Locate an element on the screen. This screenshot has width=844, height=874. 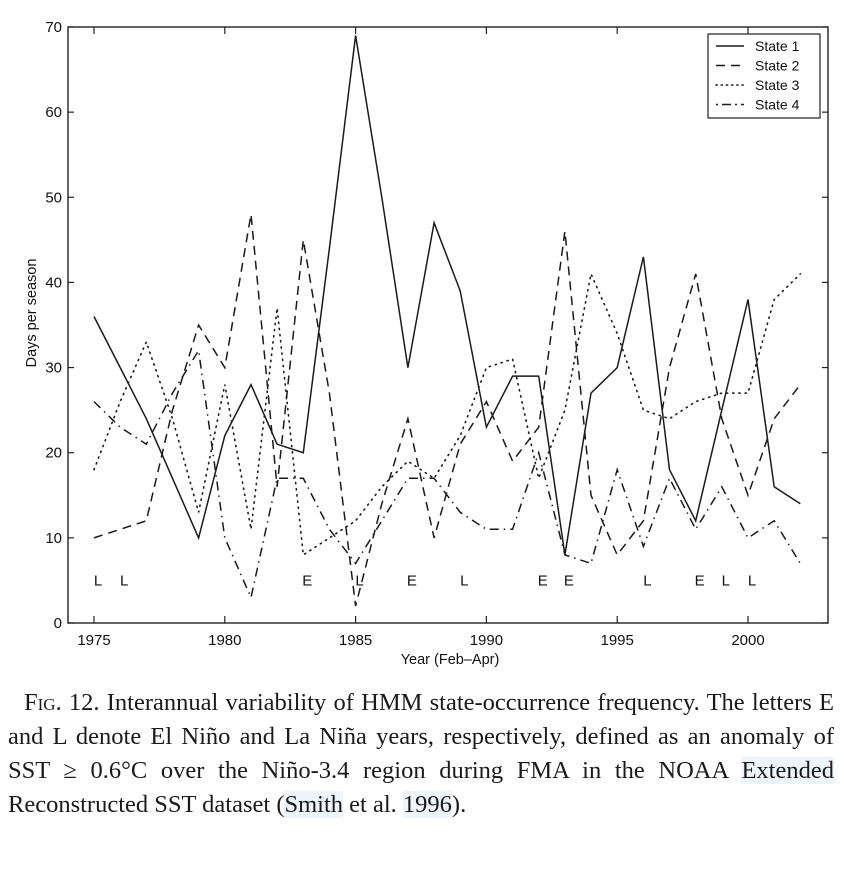
legend: State 1 State 2 State 3 State 4 is located at coordinates (764, 76).